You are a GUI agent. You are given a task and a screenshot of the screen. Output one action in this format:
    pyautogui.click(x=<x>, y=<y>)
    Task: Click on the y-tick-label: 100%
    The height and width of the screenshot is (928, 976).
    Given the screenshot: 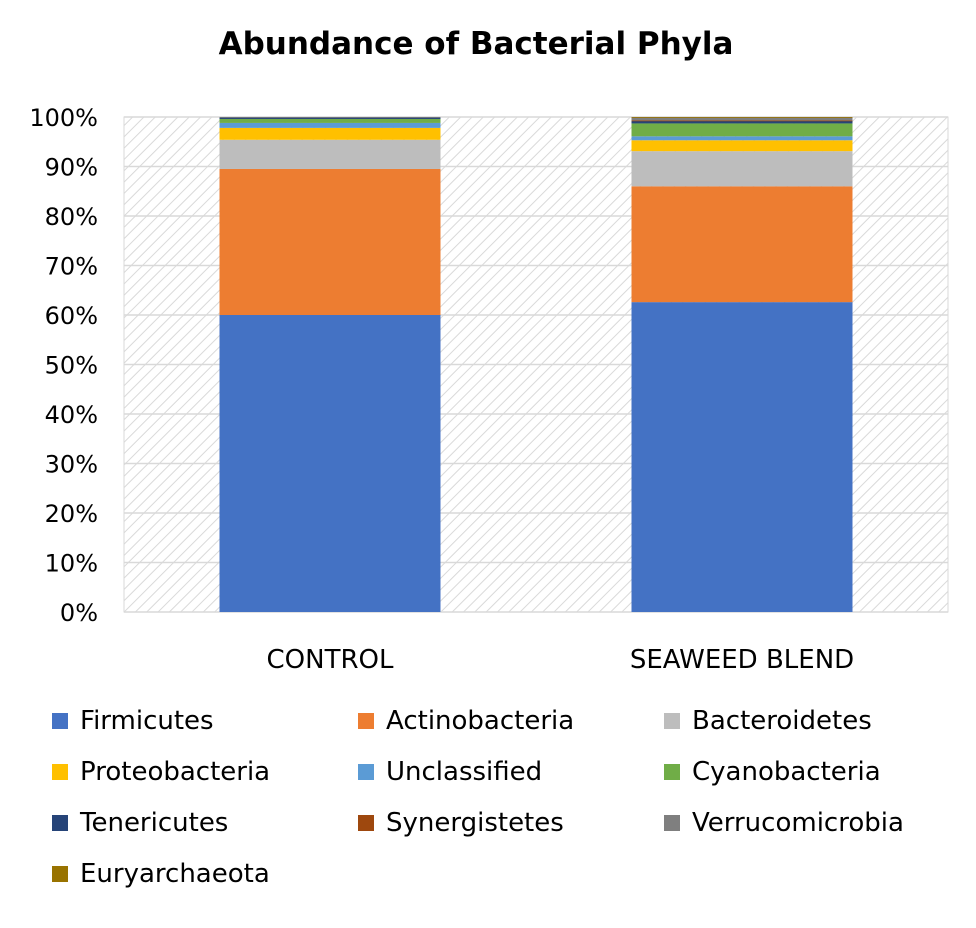 What is the action you would take?
    pyautogui.click(x=63, y=118)
    